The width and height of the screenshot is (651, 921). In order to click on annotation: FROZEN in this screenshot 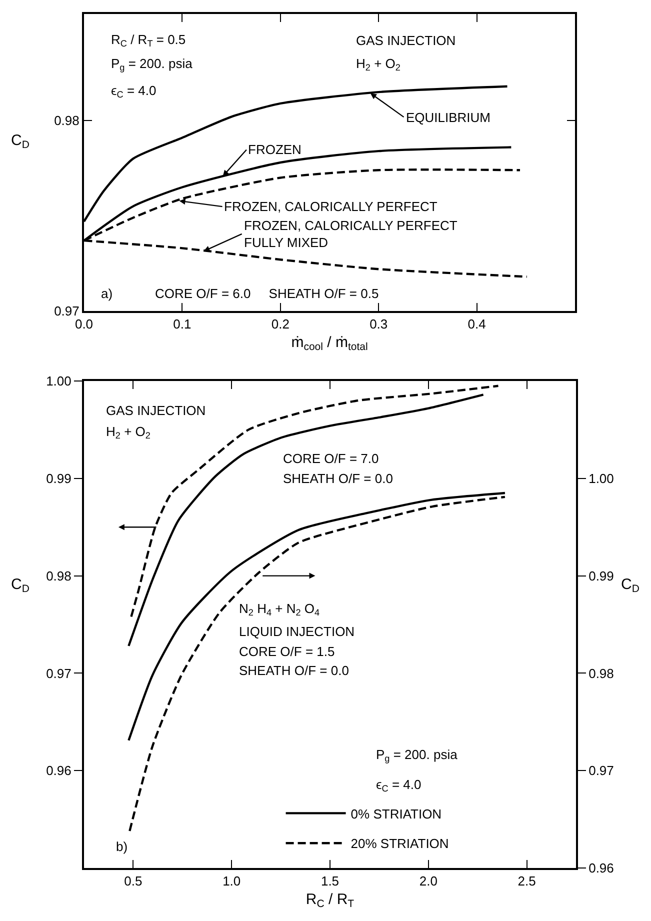, I will do `click(275, 149)`.